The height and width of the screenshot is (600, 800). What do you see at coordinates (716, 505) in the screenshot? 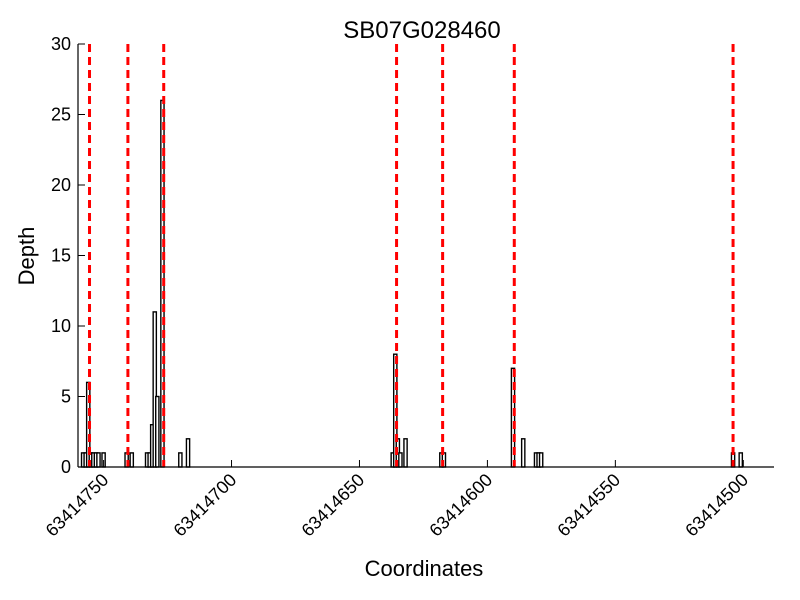
I see `x-tick-label: 63414500` at bounding box center [716, 505].